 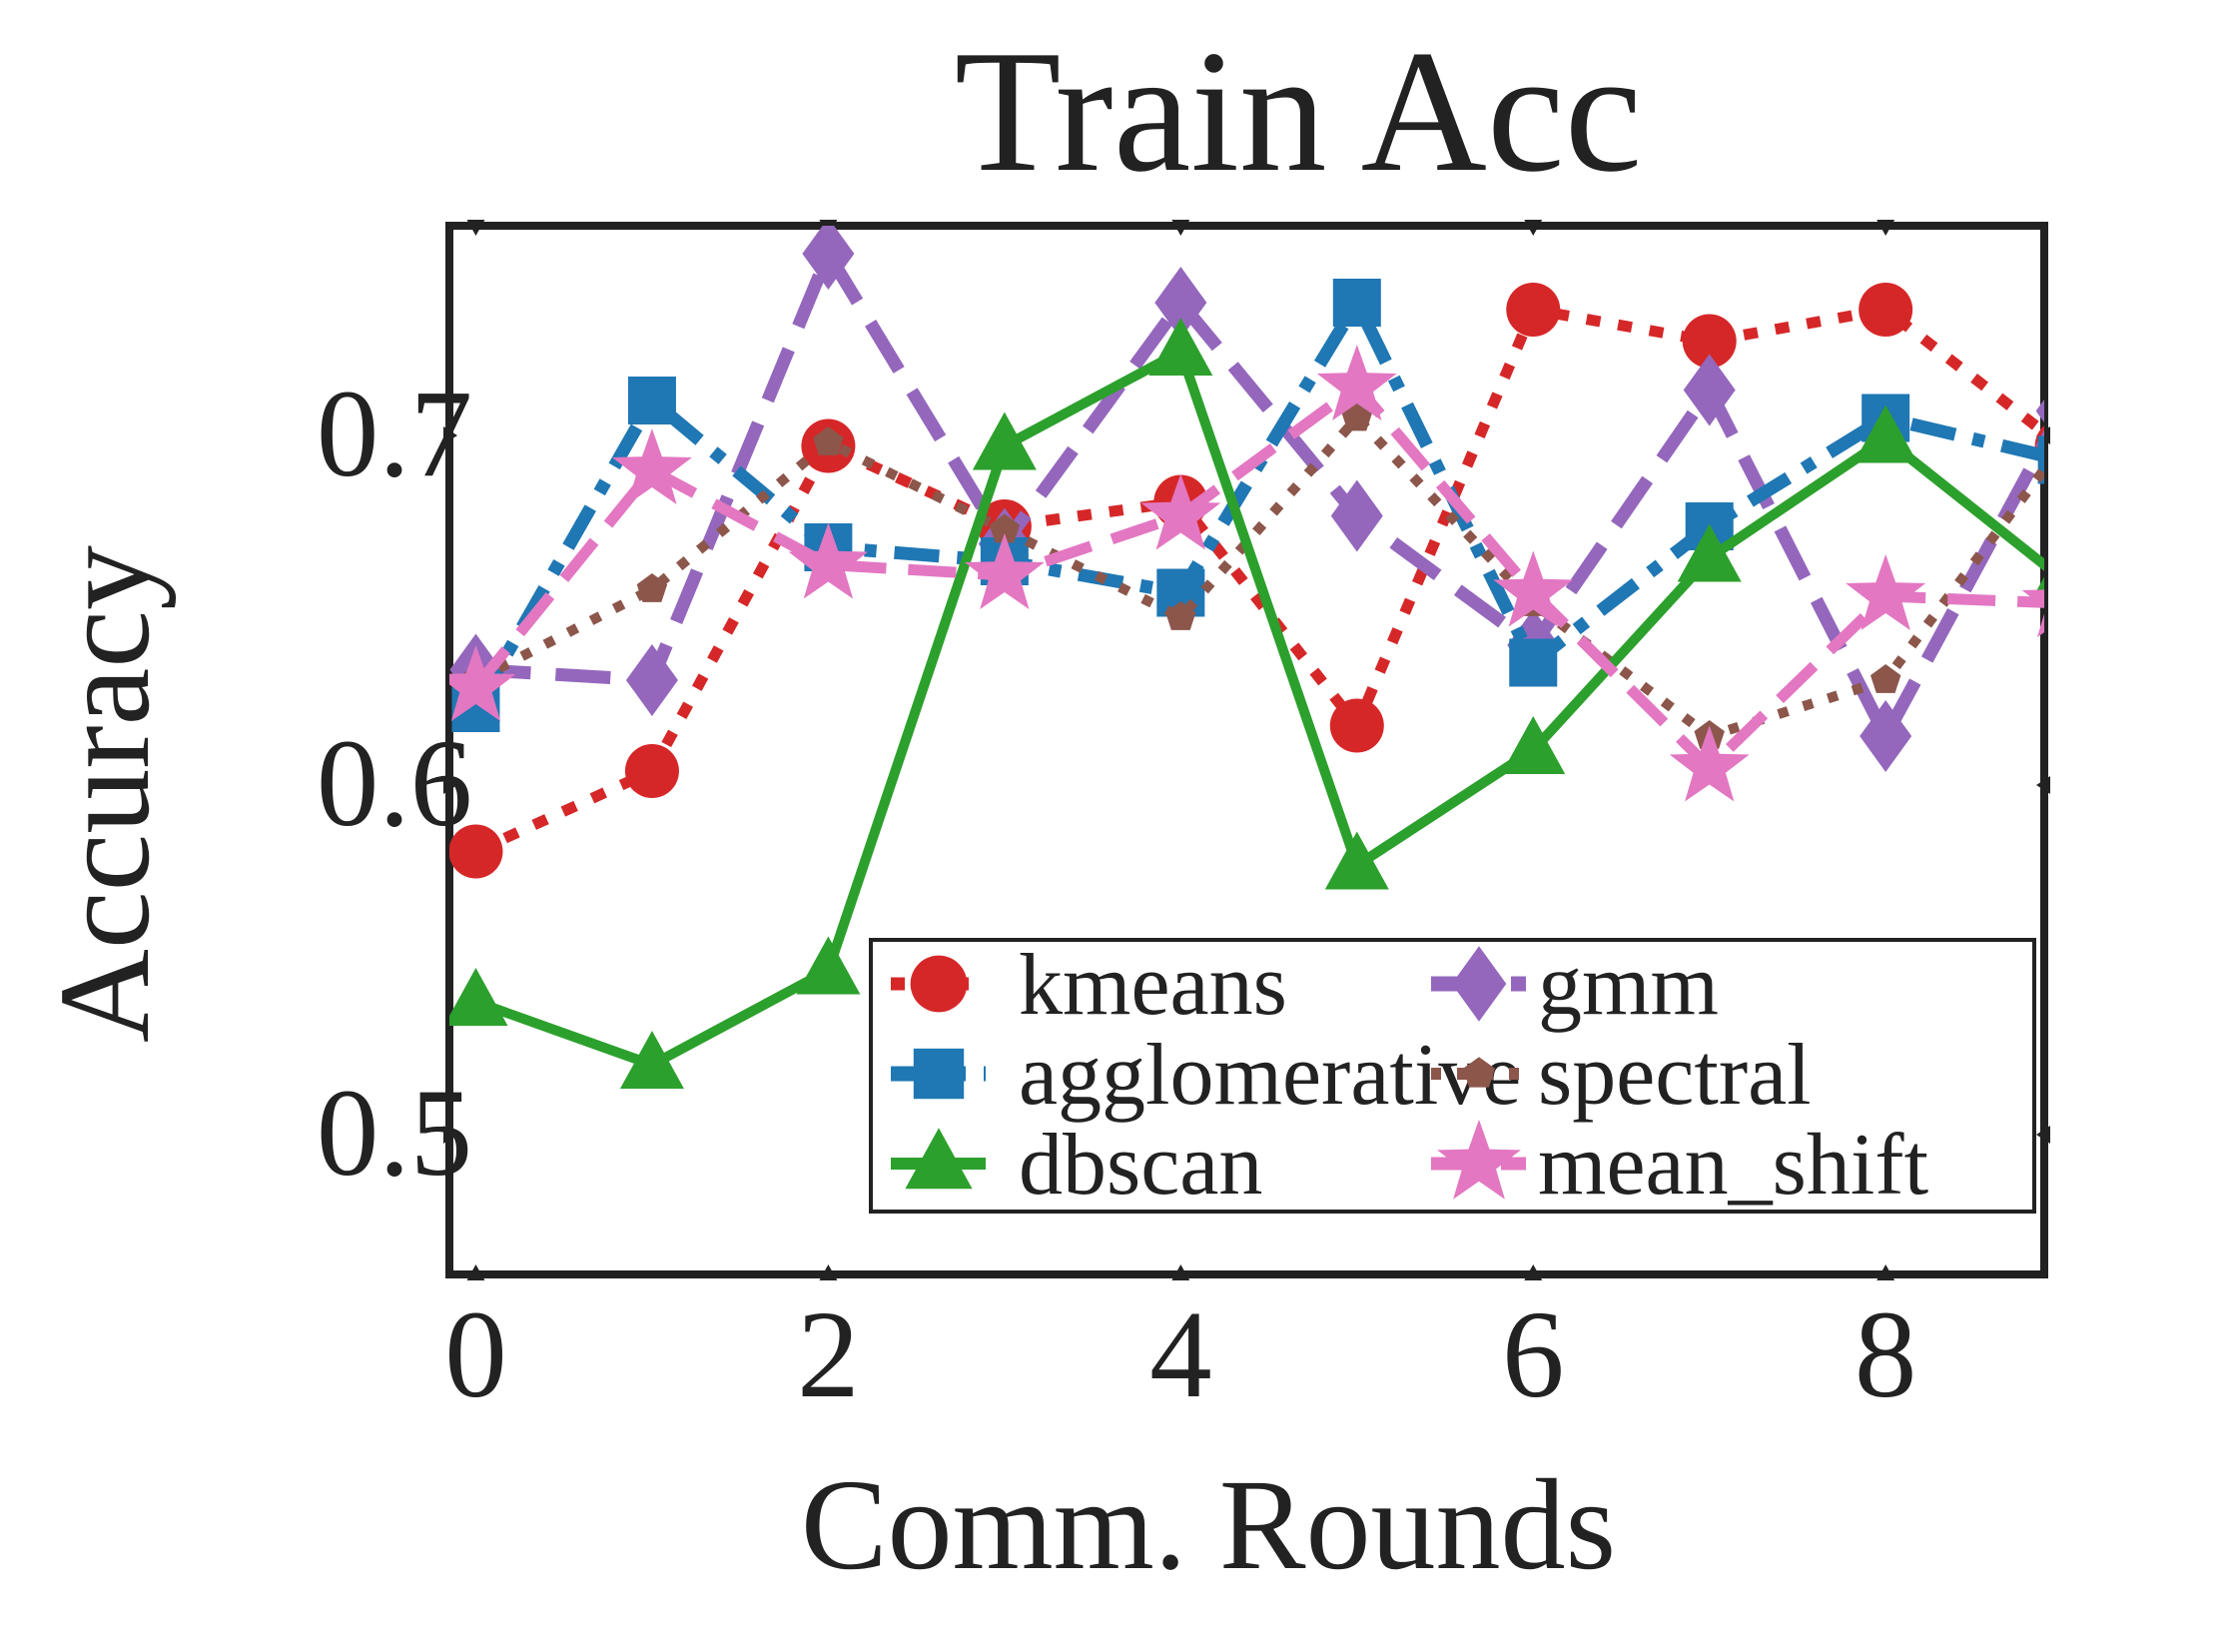 I want to click on y-tick-label: 0.6, so click(x=394, y=784).